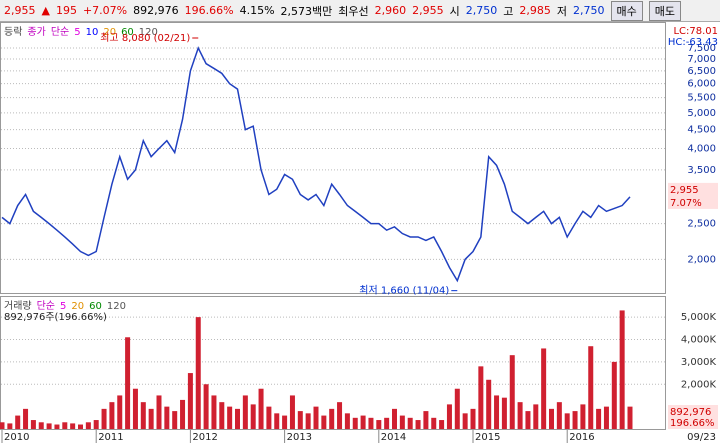  I want to click on current-volume: 892,976, so click(690, 412).